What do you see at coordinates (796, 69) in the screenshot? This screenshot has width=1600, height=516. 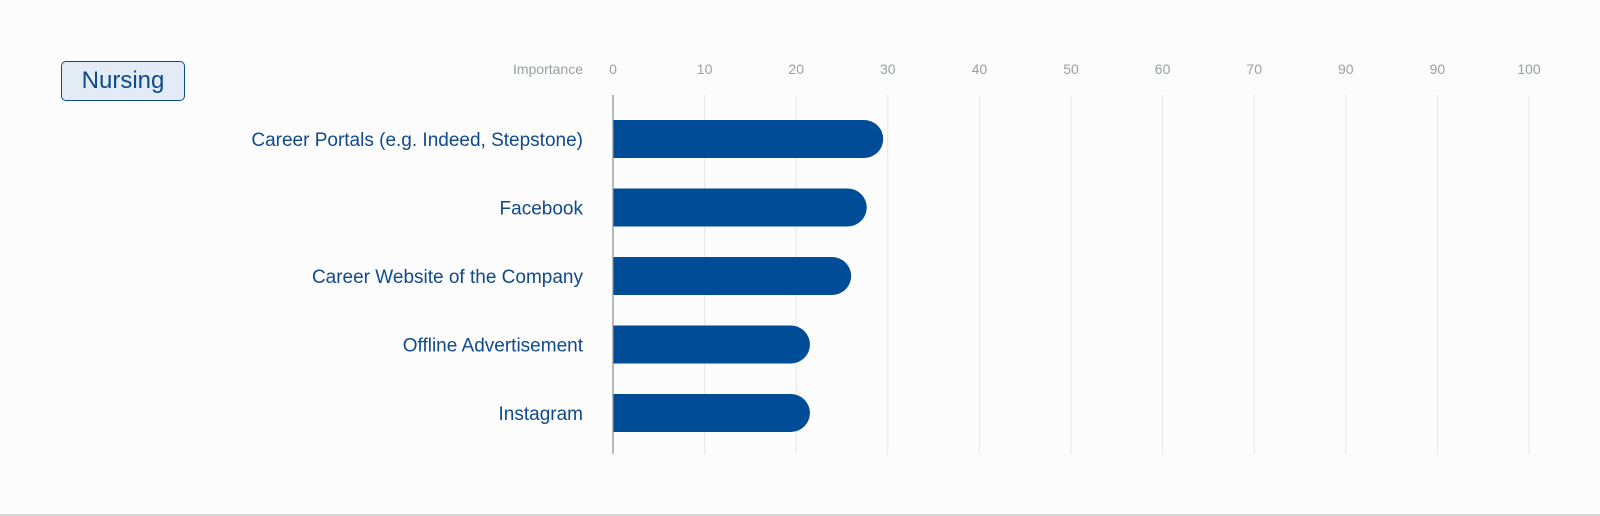 I see `x-tick-label: 20` at bounding box center [796, 69].